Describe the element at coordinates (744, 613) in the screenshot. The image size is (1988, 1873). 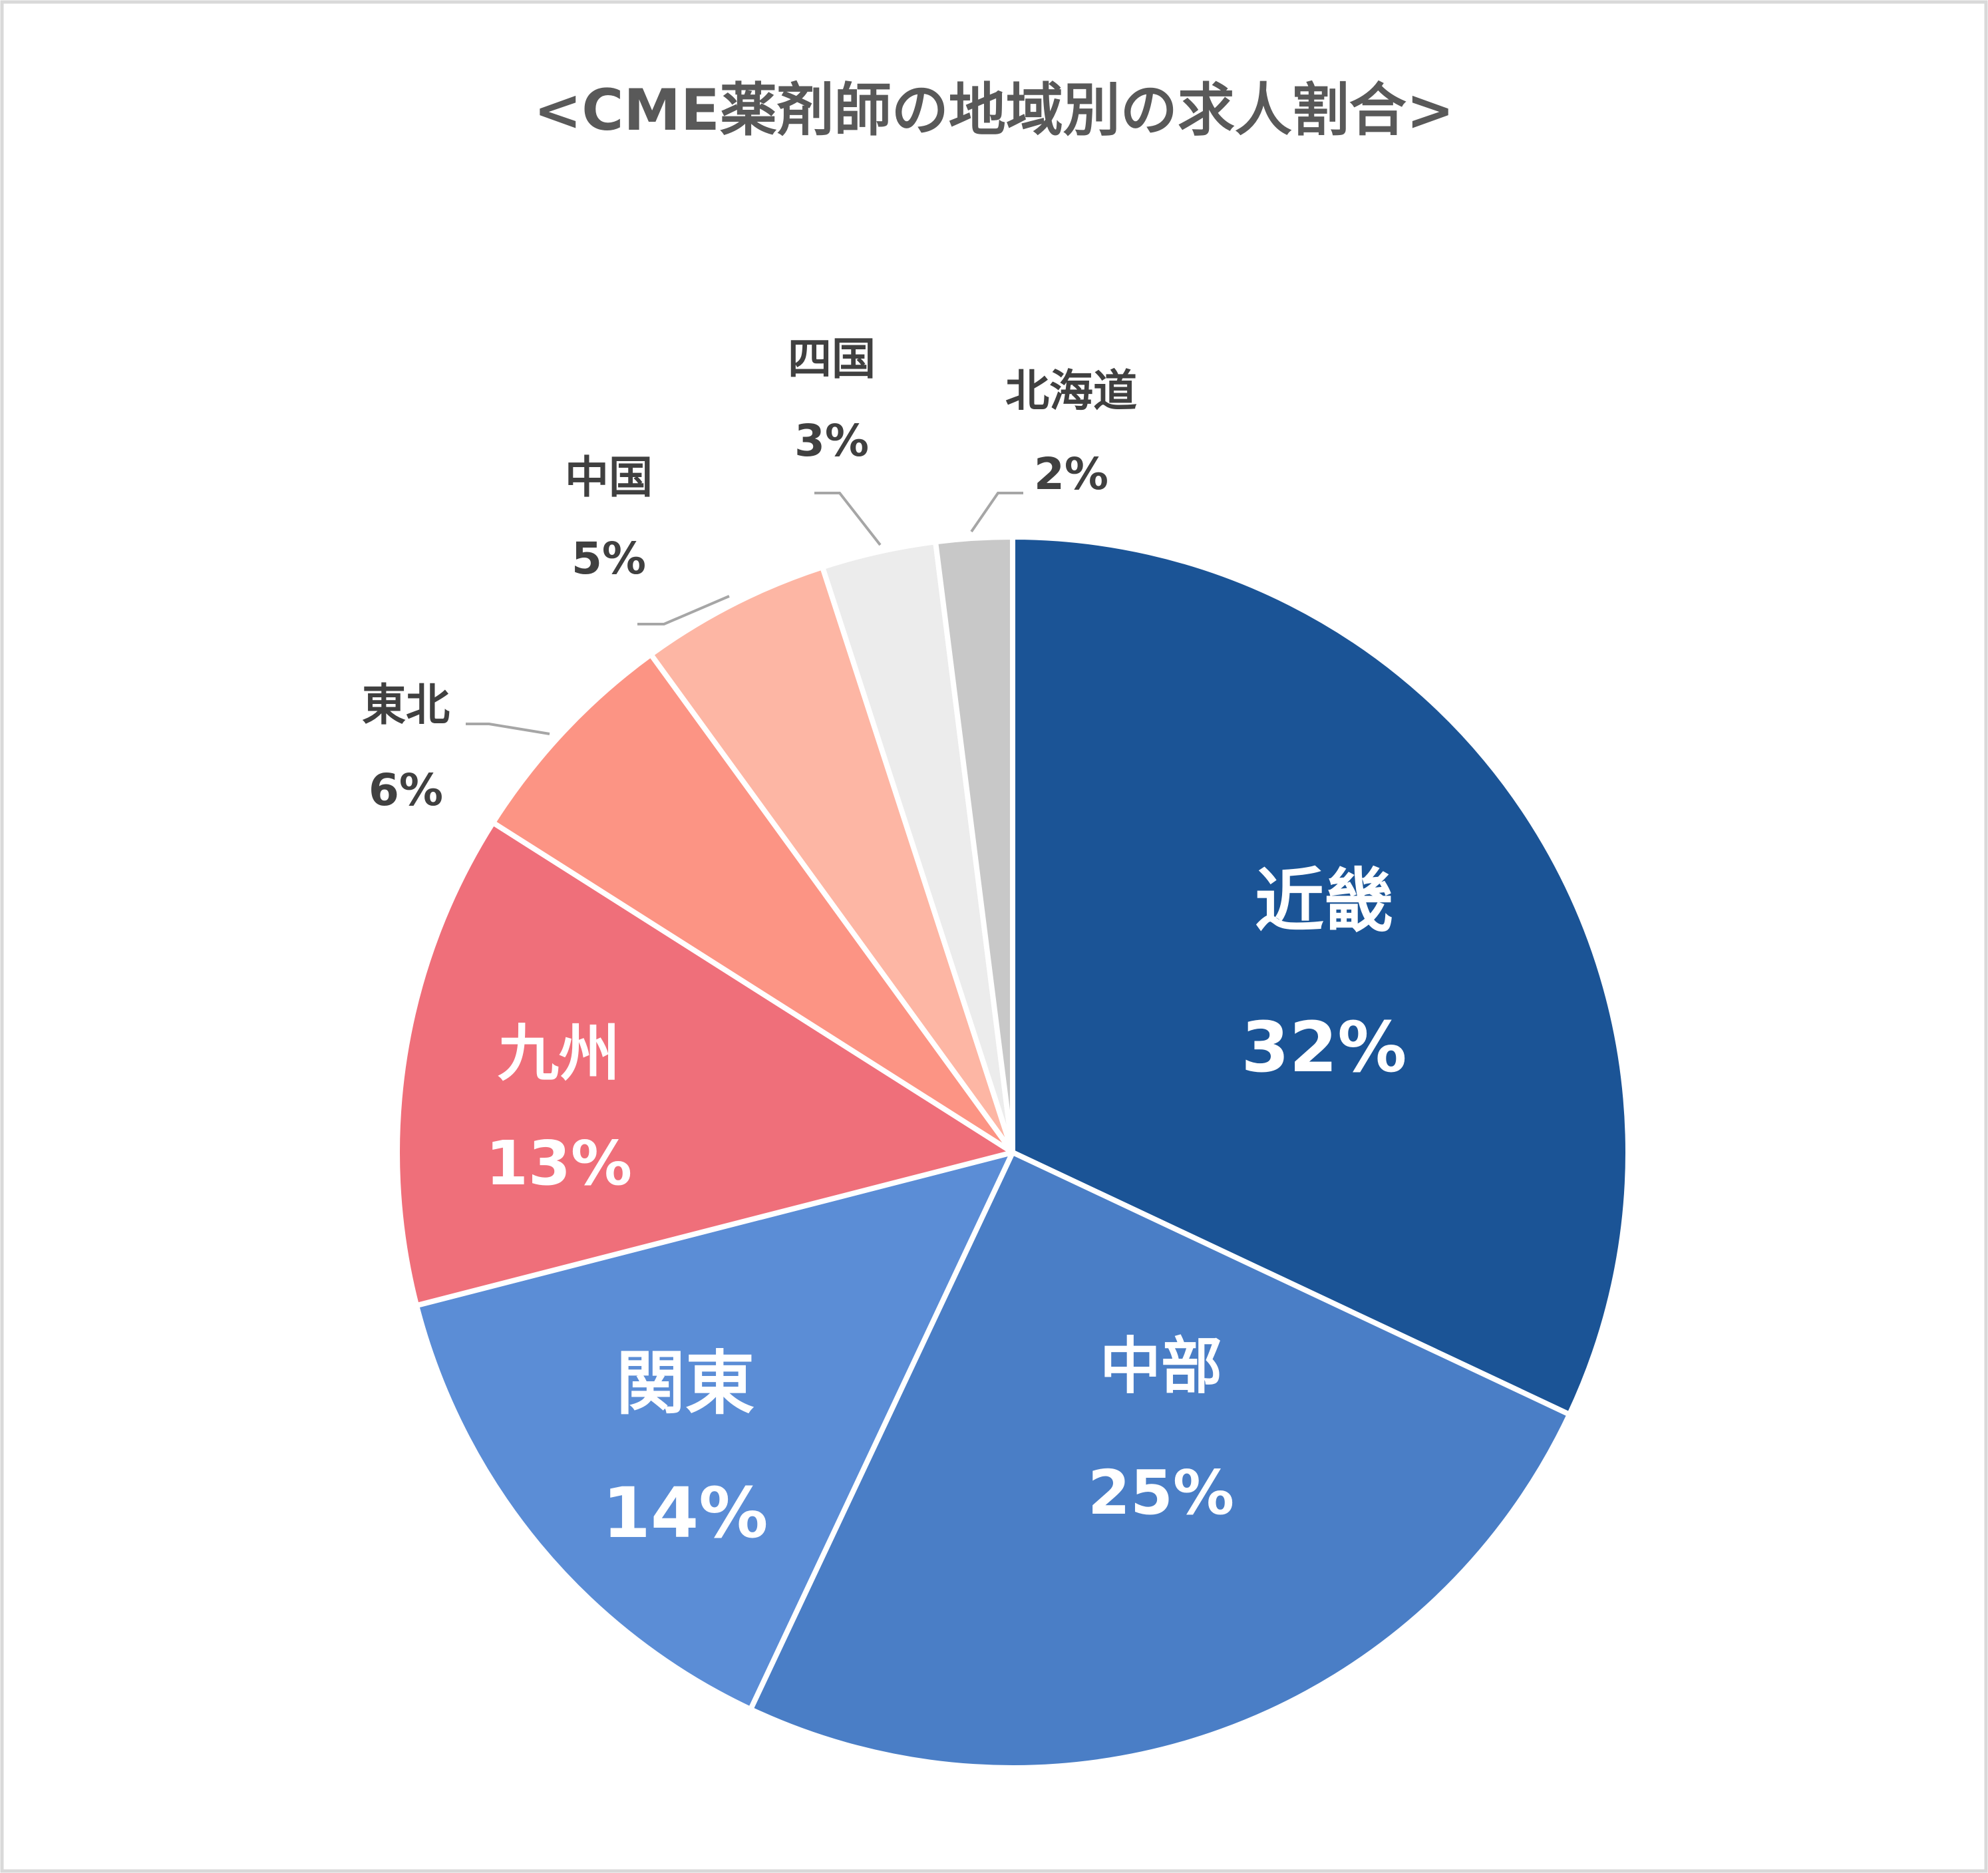
I see `leader-lines` at that location.